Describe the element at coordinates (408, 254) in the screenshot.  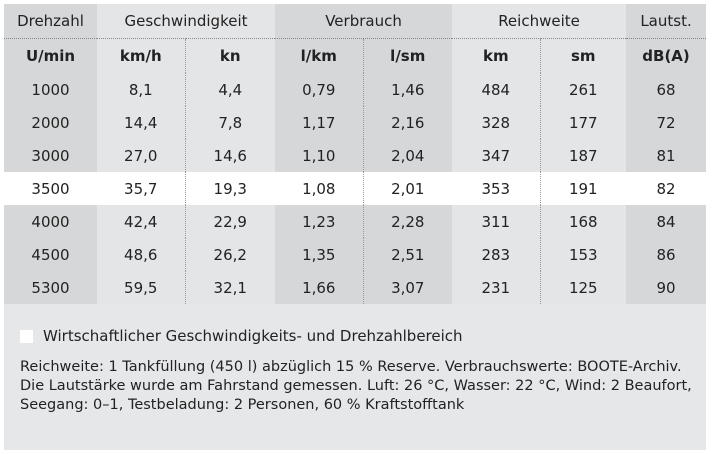
I see `cell: 2,51` at that location.